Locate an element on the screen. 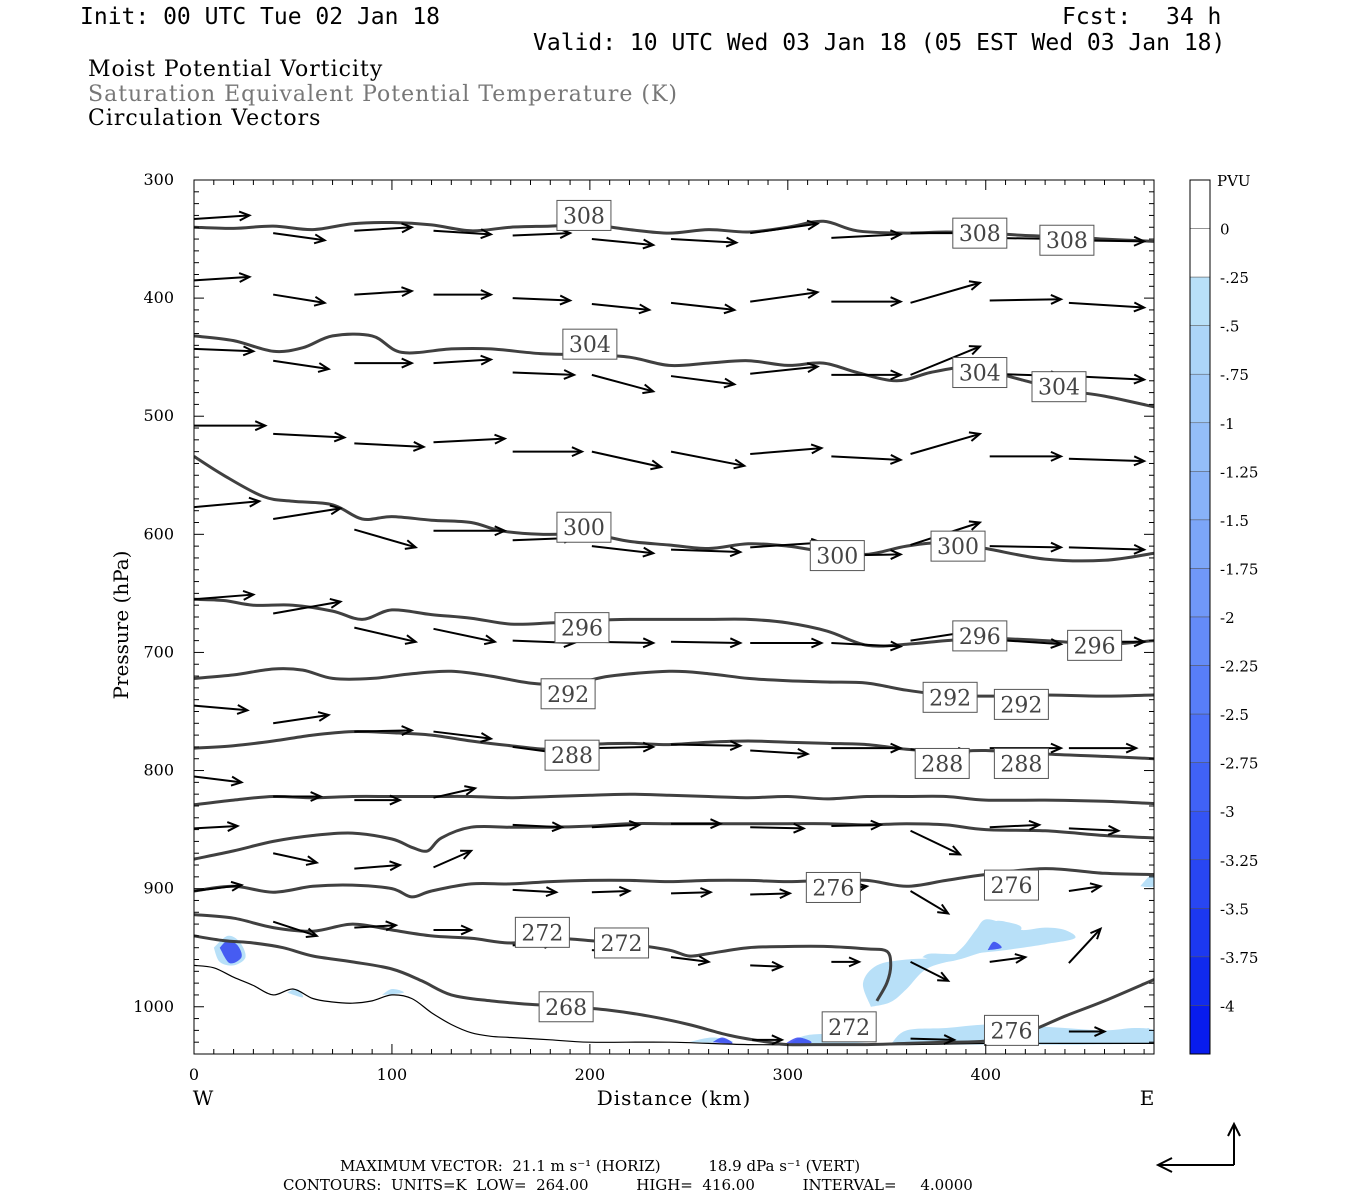 Image resolution: width=1350 pixels, height=1200 pixels. forecast-label: Fcst: is located at coordinates (1097, 17).